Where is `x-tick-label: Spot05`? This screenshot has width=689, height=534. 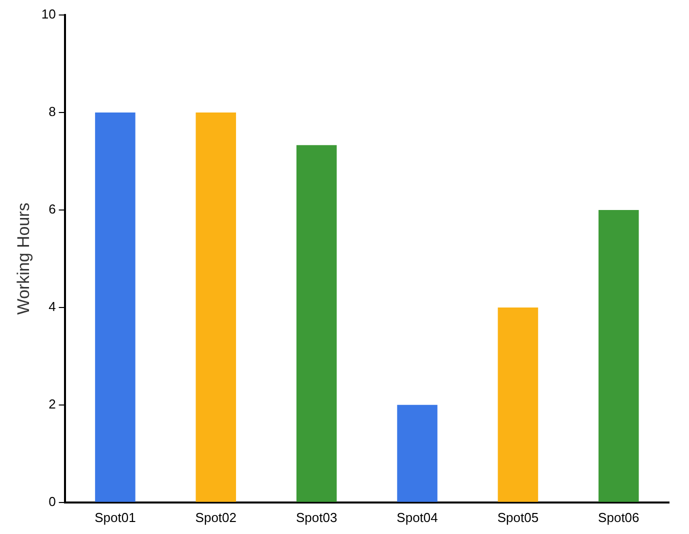
x-tick-label: Spot05 is located at coordinates (518, 517).